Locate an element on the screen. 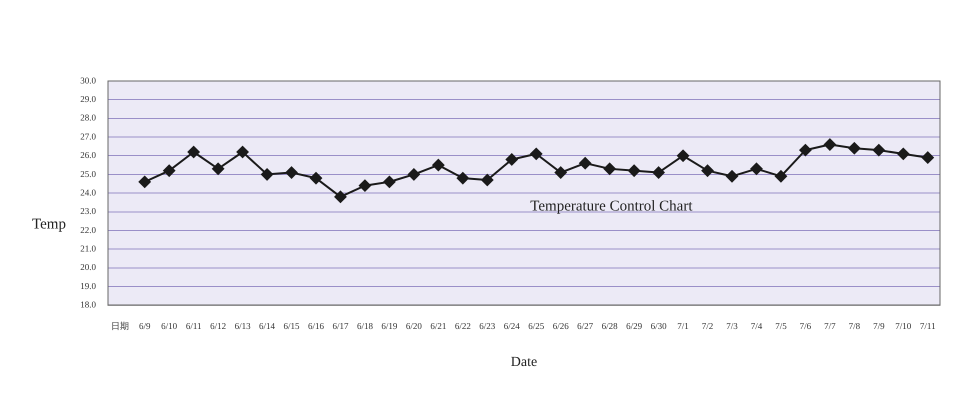 Image resolution: width=968 pixels, height=416 pixels. y-tick-label: 25.0 is located at coordinates (88, 173).